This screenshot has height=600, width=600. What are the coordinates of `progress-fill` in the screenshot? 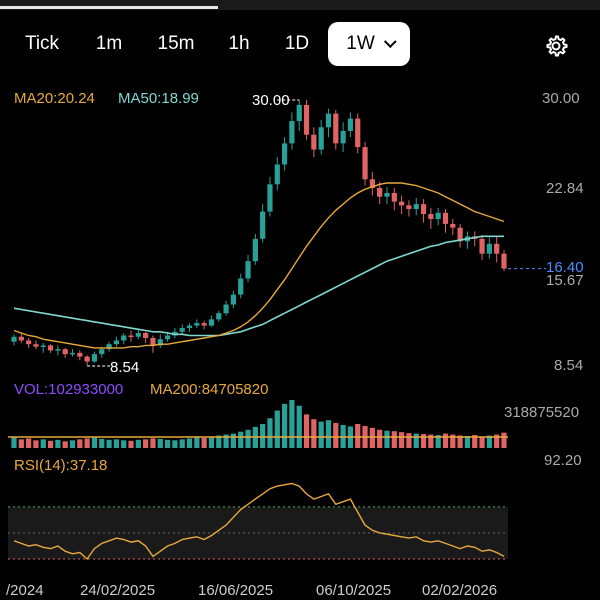 It's located at (109, 7).